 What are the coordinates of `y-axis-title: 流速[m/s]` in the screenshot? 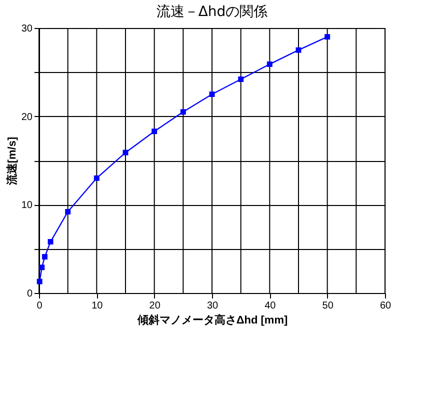 It's located at (11, 161).